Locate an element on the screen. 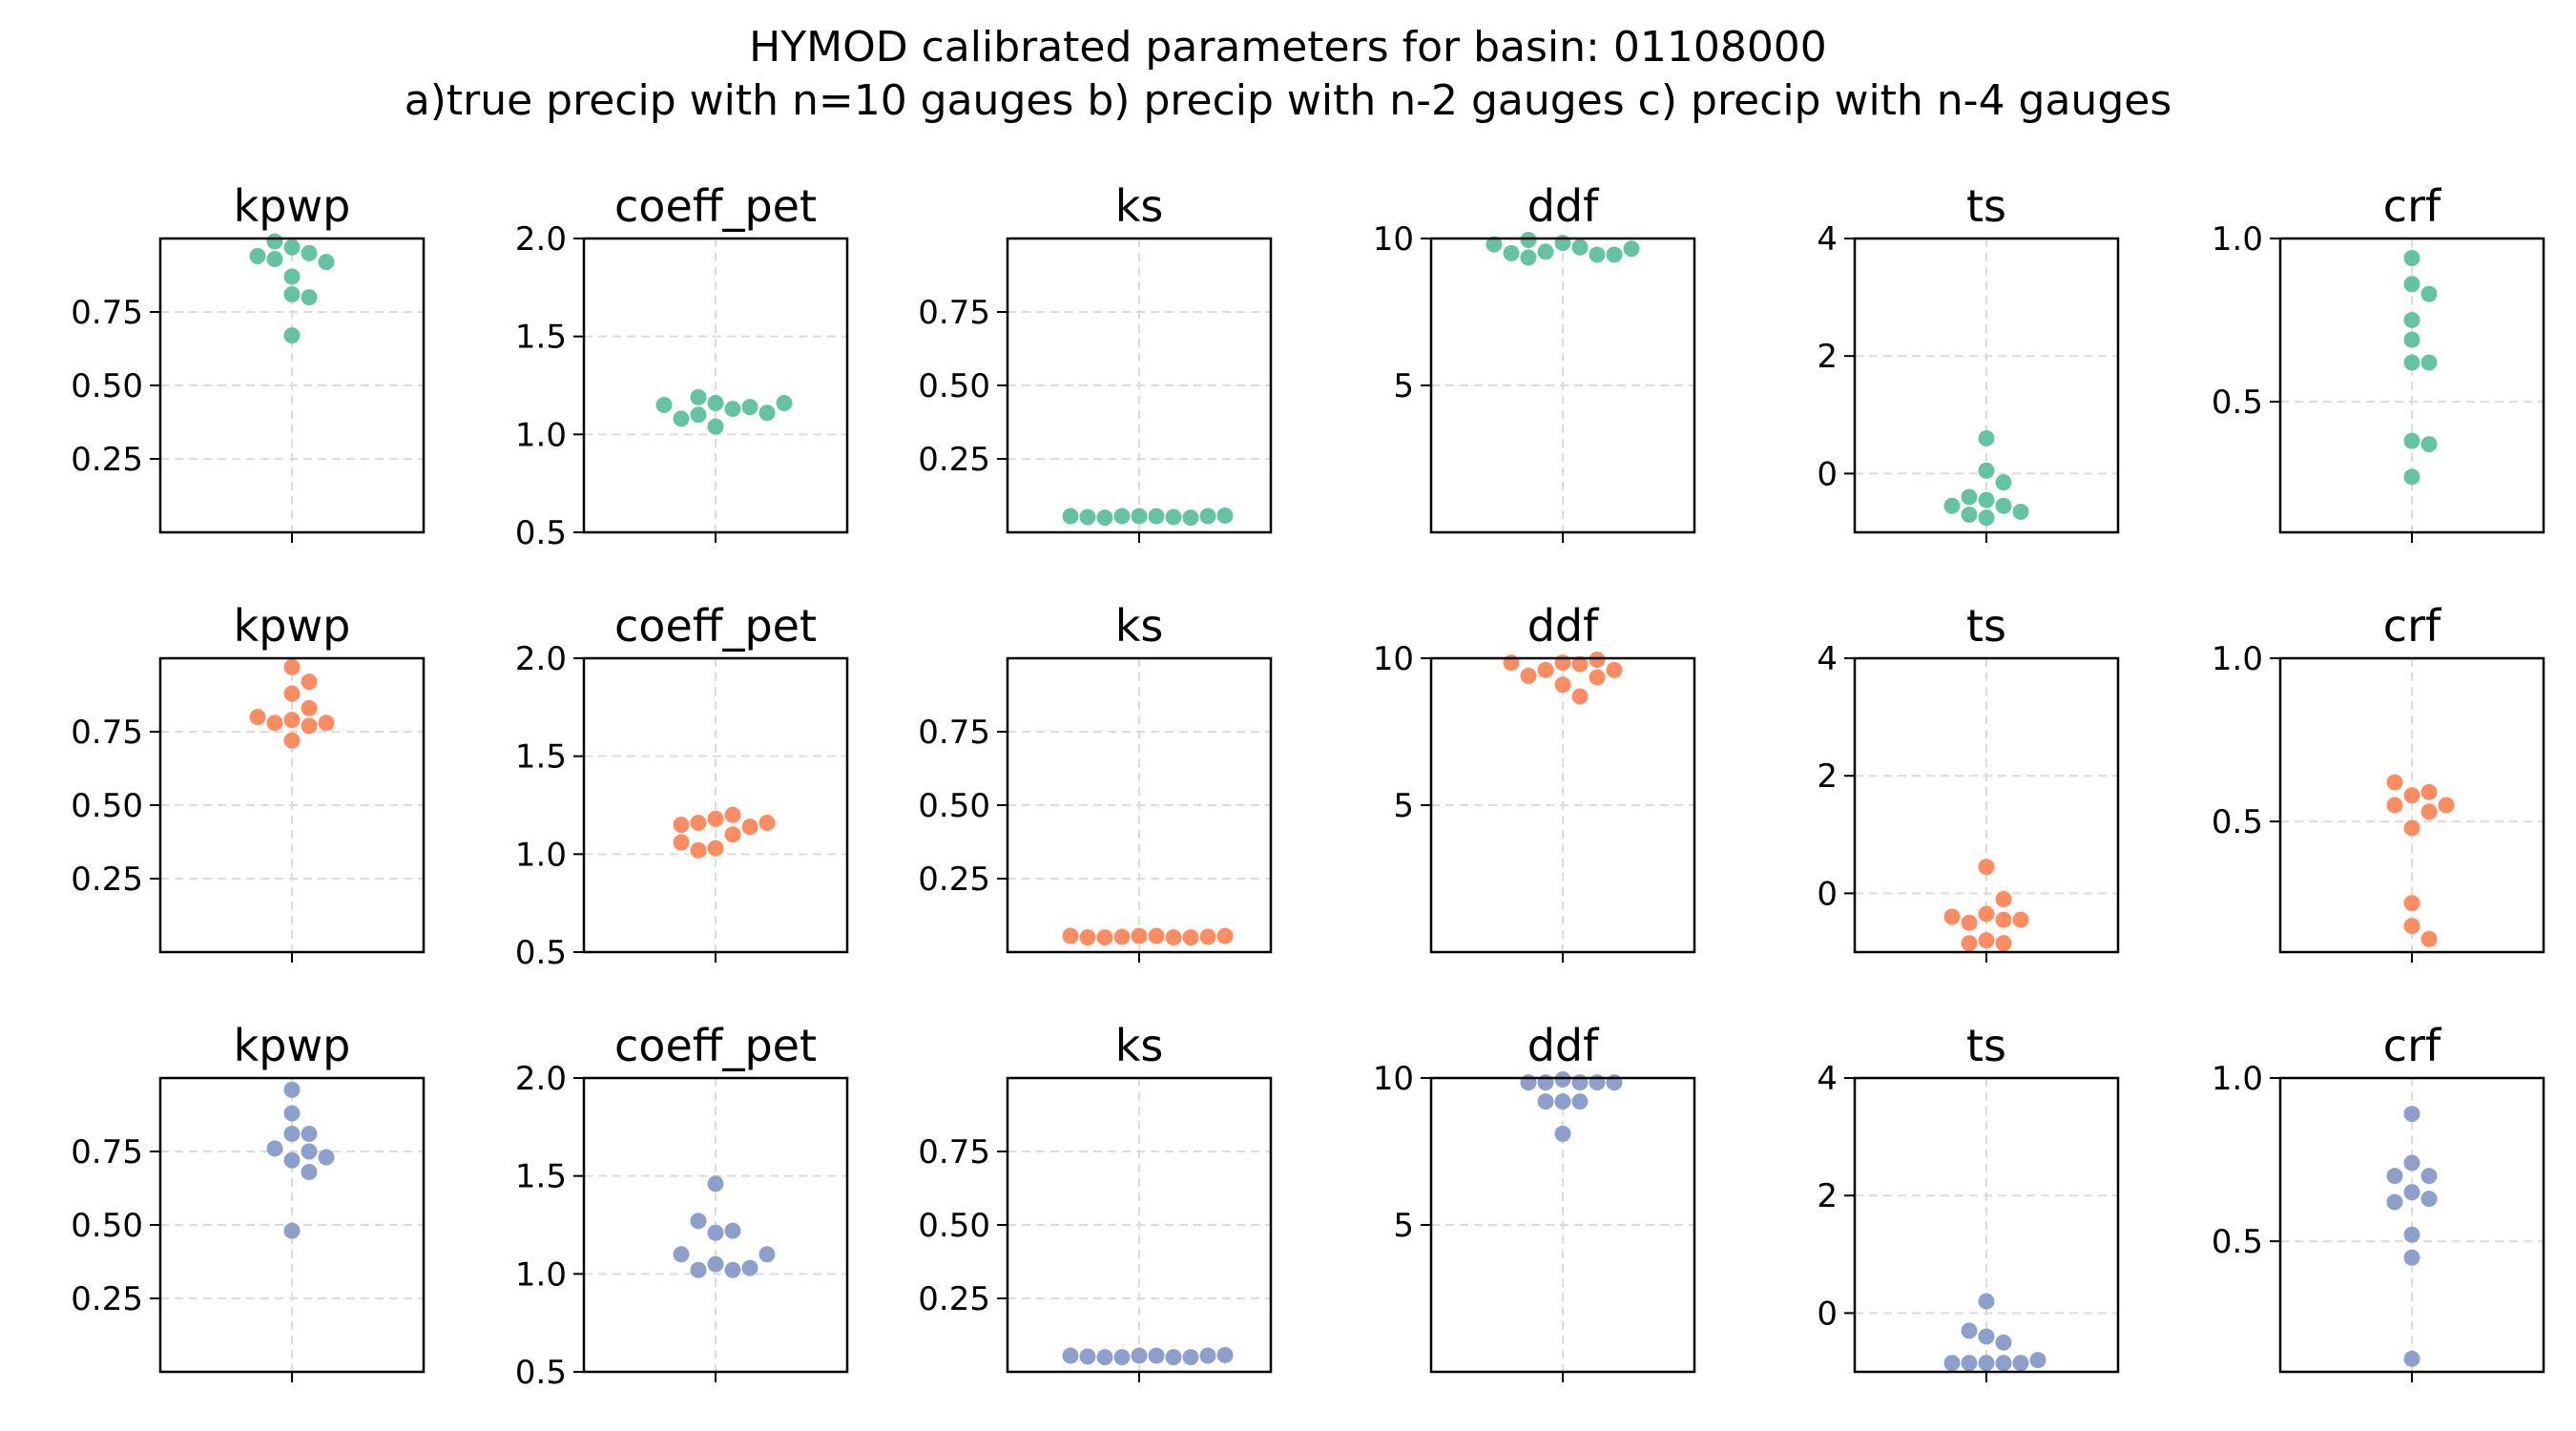 Image resolution: width=2576 pixels, height=1431 pixels. panel-title: ddf is located at coordinates (1563, 1045).